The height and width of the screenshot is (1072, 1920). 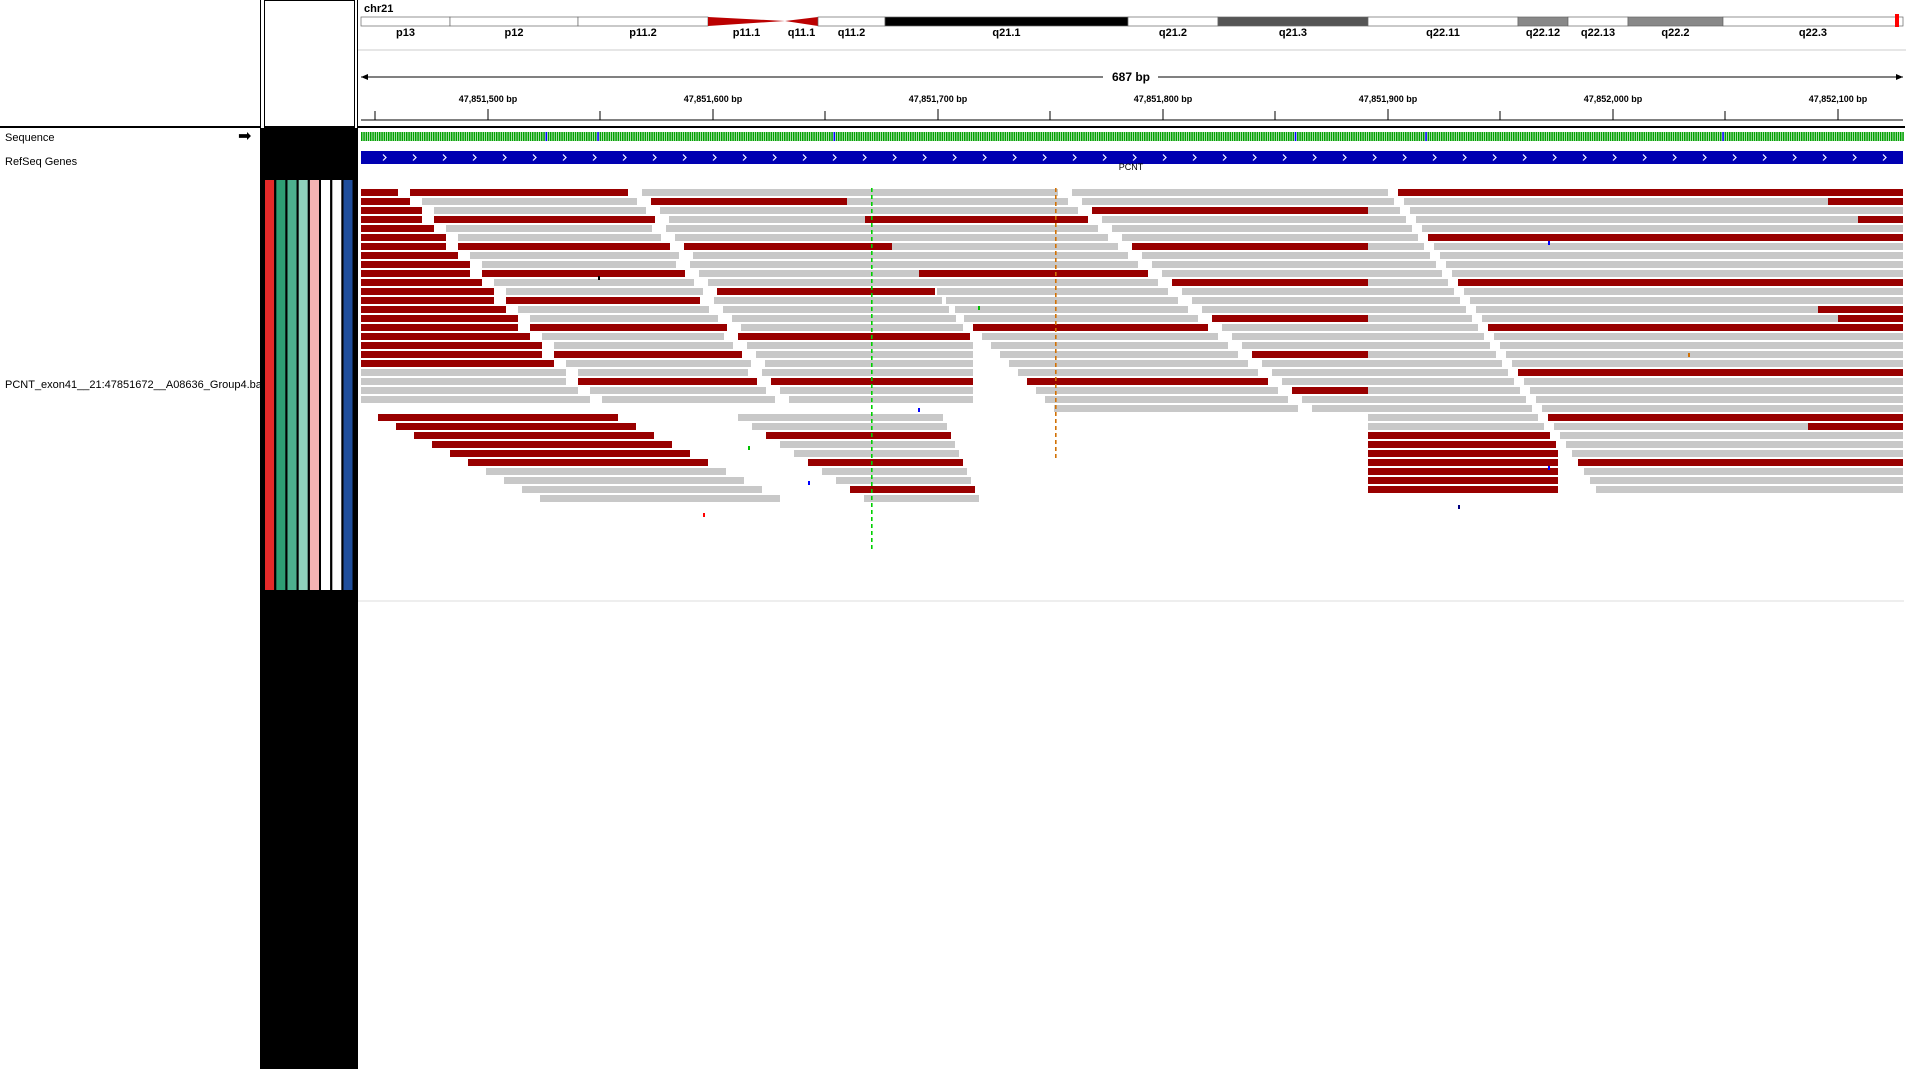 What do you see at coordinates (245, 136) in the screenshot?
I see `strand-arrow-icon: ➡` at bounding box center [245, 136].